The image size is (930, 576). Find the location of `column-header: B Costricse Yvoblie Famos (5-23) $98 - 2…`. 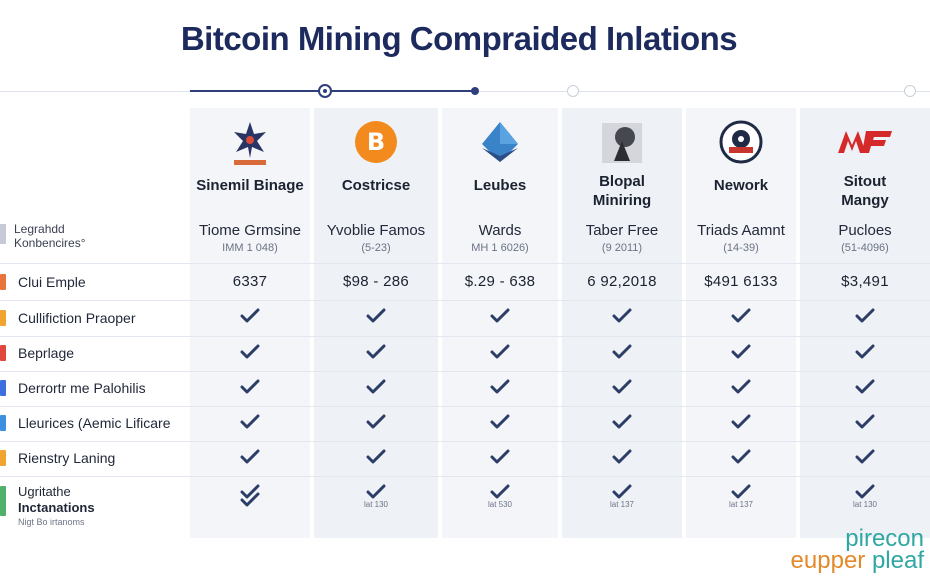

column-header: B Costricse Yvoblie Famos (5-23) $98 - 2… is located at coordinates (376, 323).